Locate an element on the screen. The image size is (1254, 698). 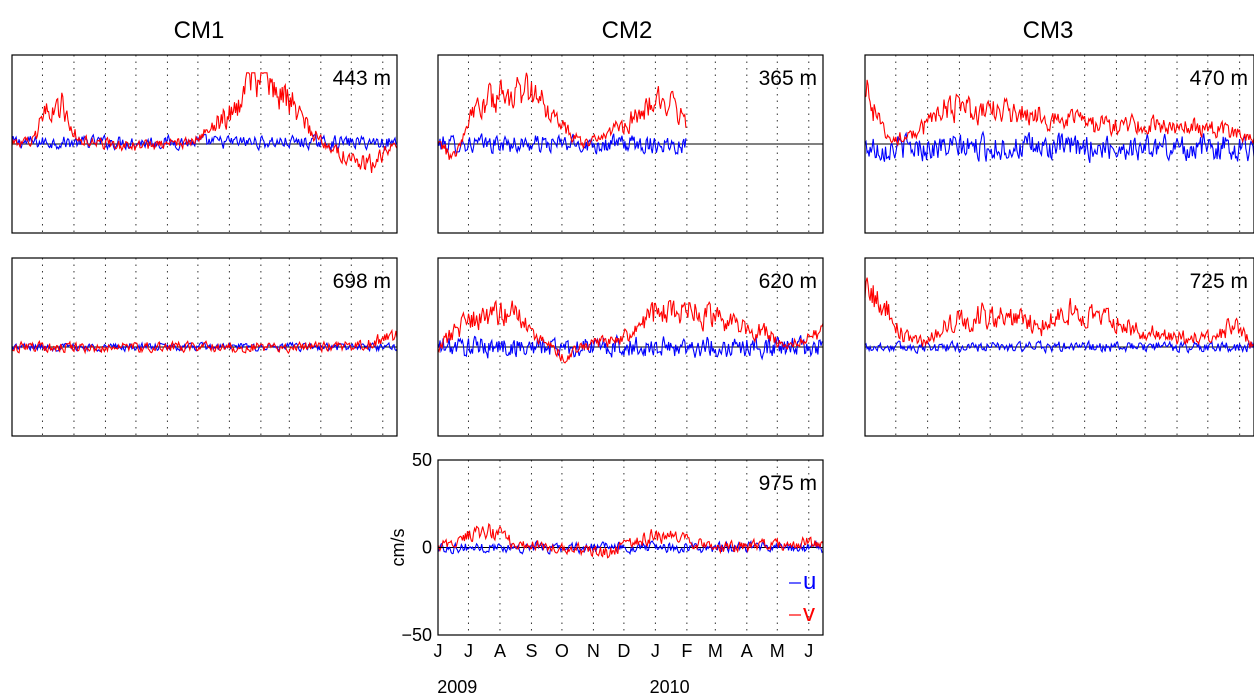
depth-label: 365 m is located at coordinates (788, 78).